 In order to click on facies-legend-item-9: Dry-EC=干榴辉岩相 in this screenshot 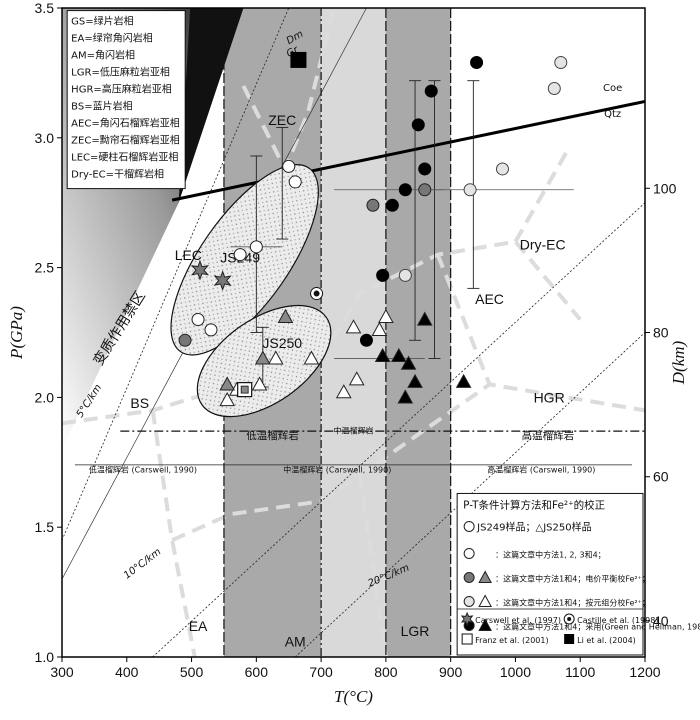, I will do `click(117, 174)`.